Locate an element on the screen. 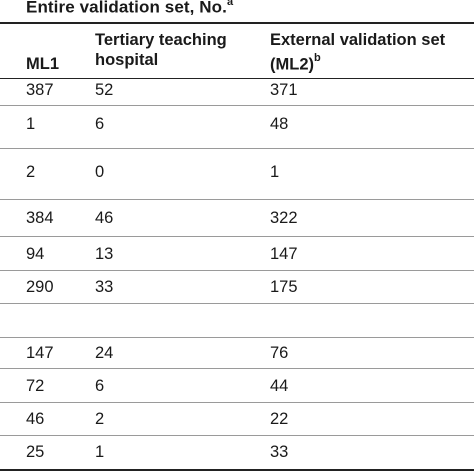 The height and width of the screenshot is (474, 474). table-cell: 384 is located at coordinates (40, 218).